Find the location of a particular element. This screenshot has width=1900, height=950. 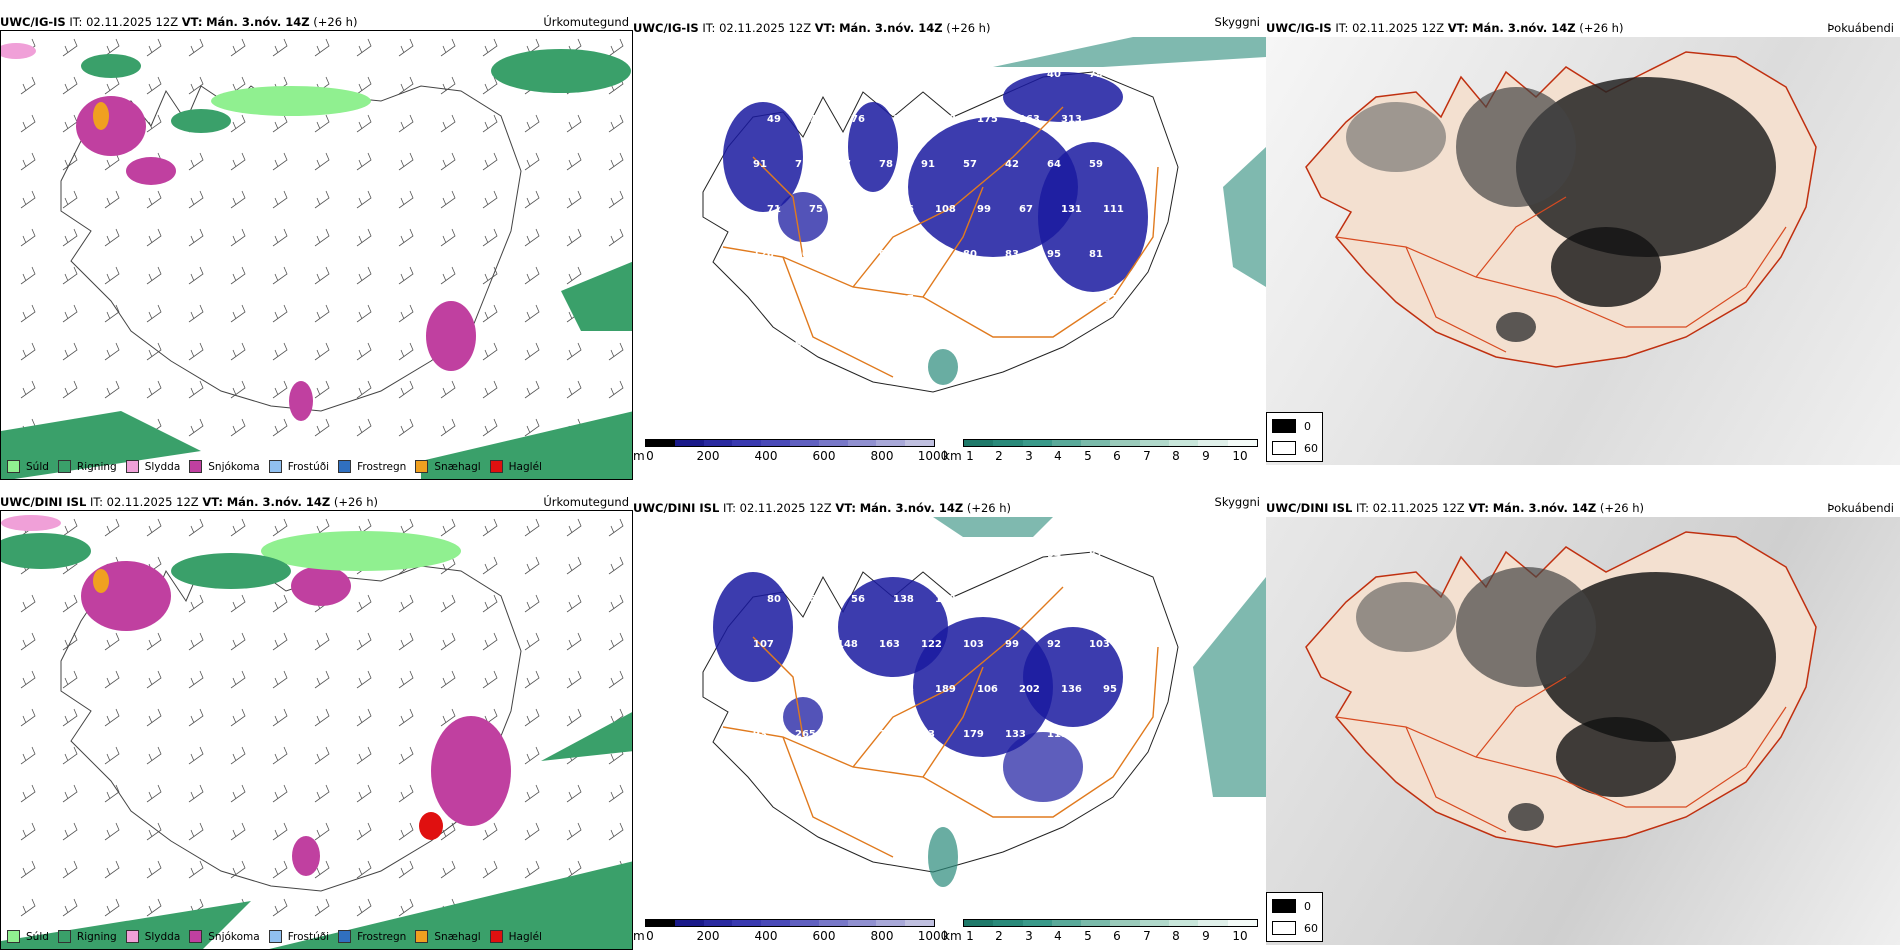

model-name: UWC/IG-IS is located at coordinates (1299, 28).